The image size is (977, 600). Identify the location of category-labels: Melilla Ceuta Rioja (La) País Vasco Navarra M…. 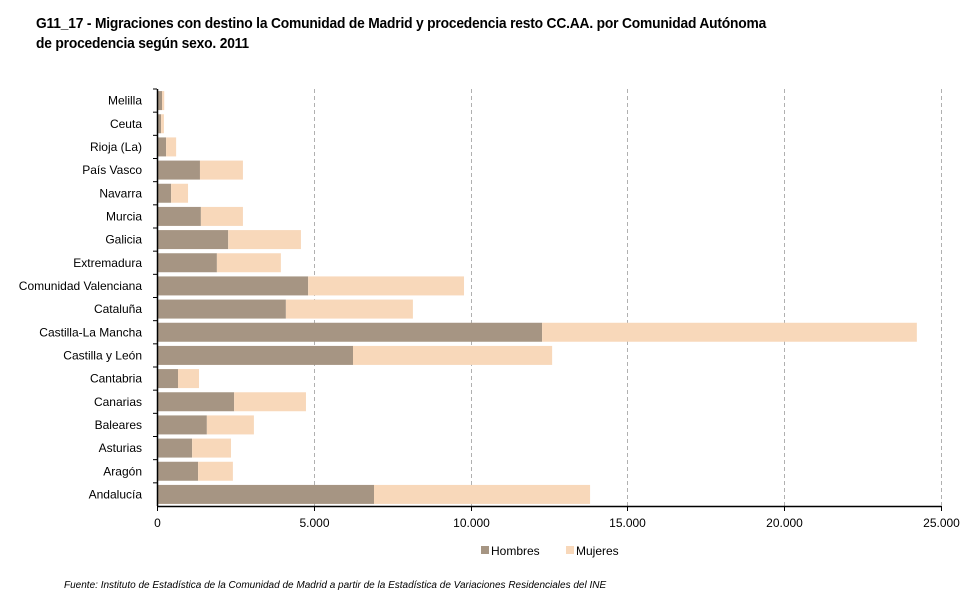
(81, 298).